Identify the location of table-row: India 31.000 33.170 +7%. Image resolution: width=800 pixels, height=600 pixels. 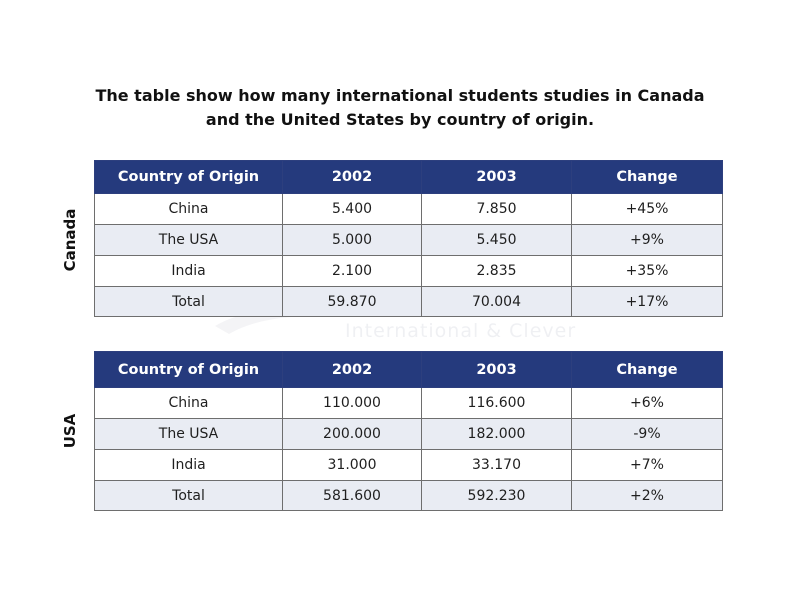
(408, 465).